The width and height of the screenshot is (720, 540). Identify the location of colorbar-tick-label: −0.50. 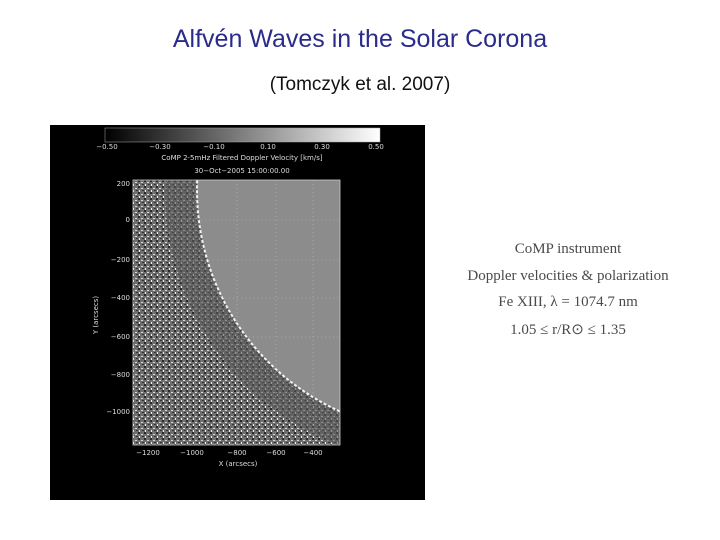
(106, 147).